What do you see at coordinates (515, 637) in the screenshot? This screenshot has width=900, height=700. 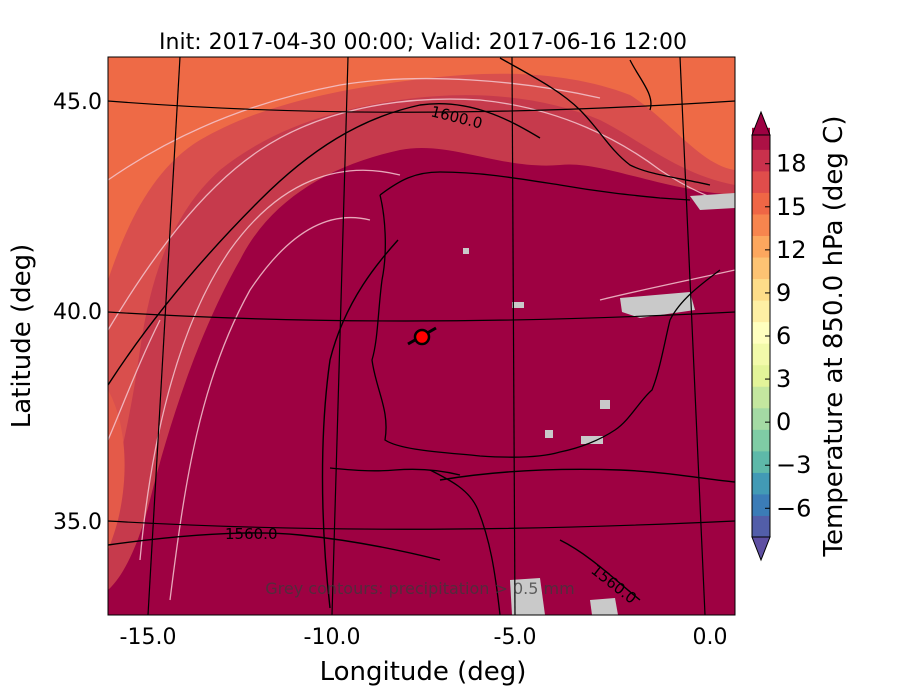 I see `x-tick-label: -5.0` at bounding box center [515, 637].